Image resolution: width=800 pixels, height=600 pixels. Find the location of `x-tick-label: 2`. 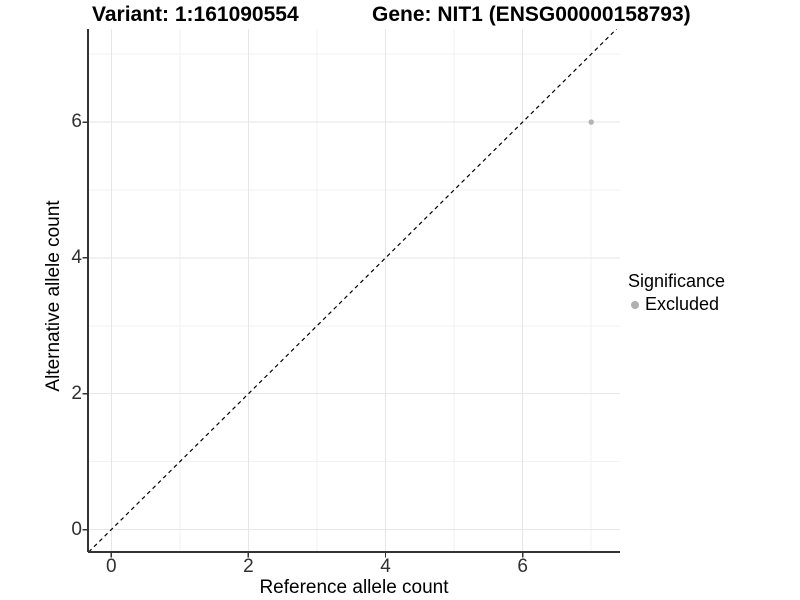

x-tick-label: 2 is located at coordinates (248, 566).